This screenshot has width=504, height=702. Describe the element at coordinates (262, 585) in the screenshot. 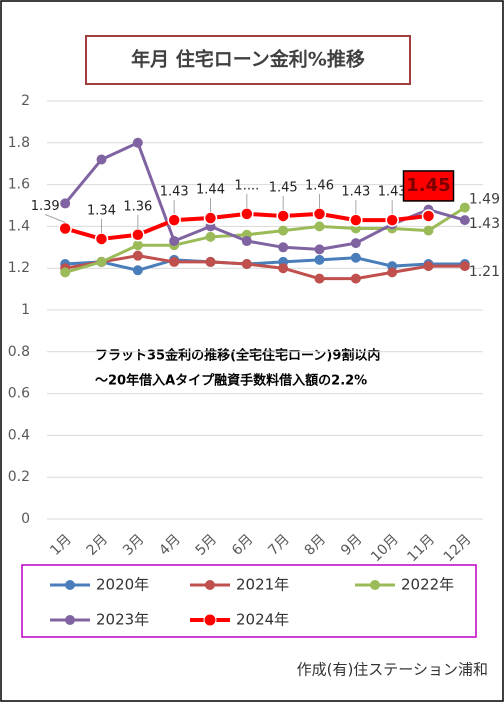

I see `legend-label: 2021年` at that location.